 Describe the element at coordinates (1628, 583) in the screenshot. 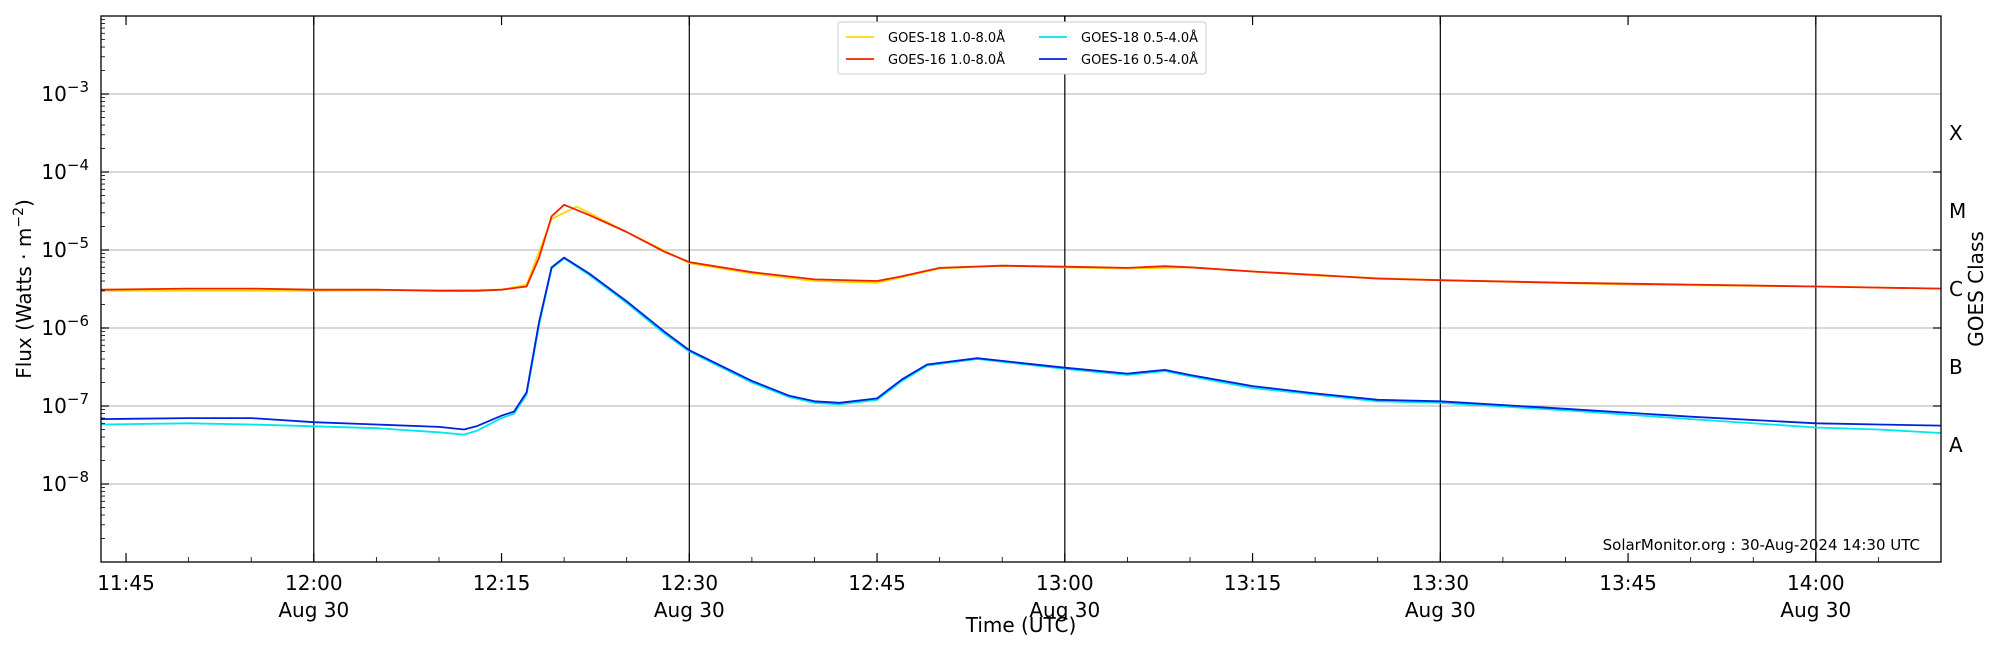

I see `x-tick-label: 13:45` at that location.